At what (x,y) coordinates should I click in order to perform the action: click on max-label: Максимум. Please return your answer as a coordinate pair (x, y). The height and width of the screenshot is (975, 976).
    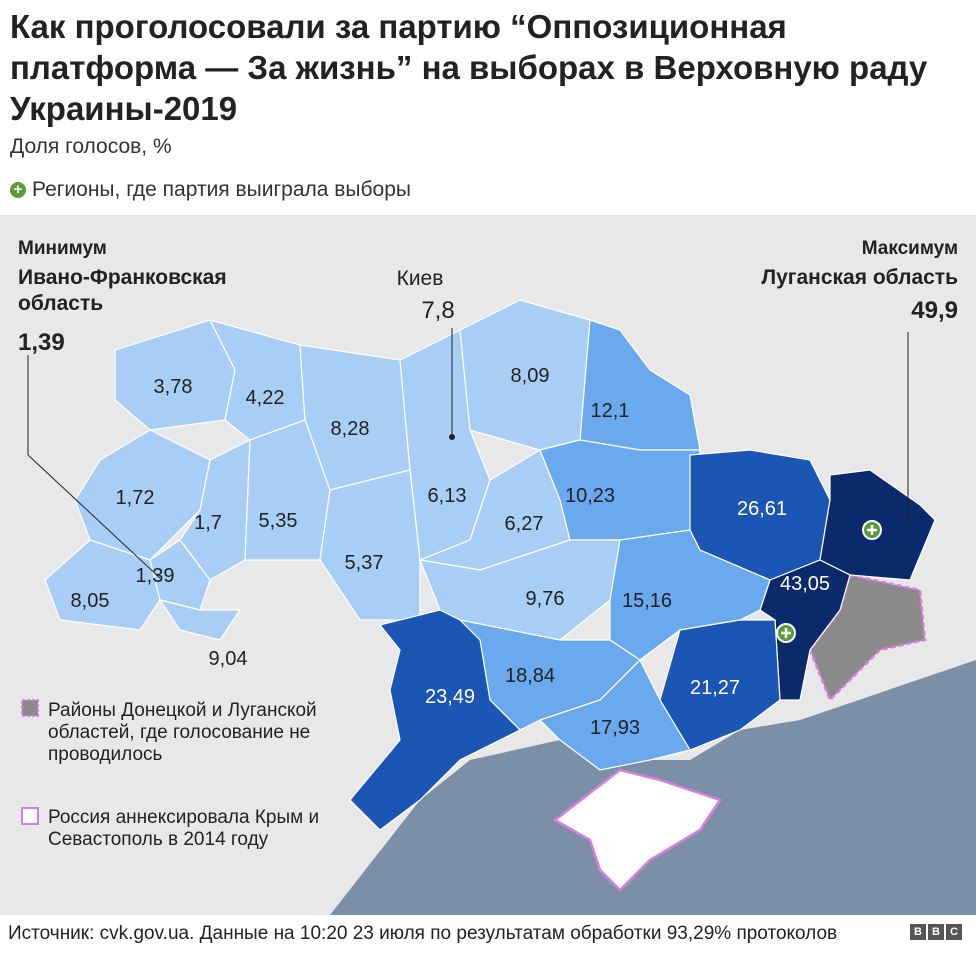
    Looking at the image, I should click on (910, 248).